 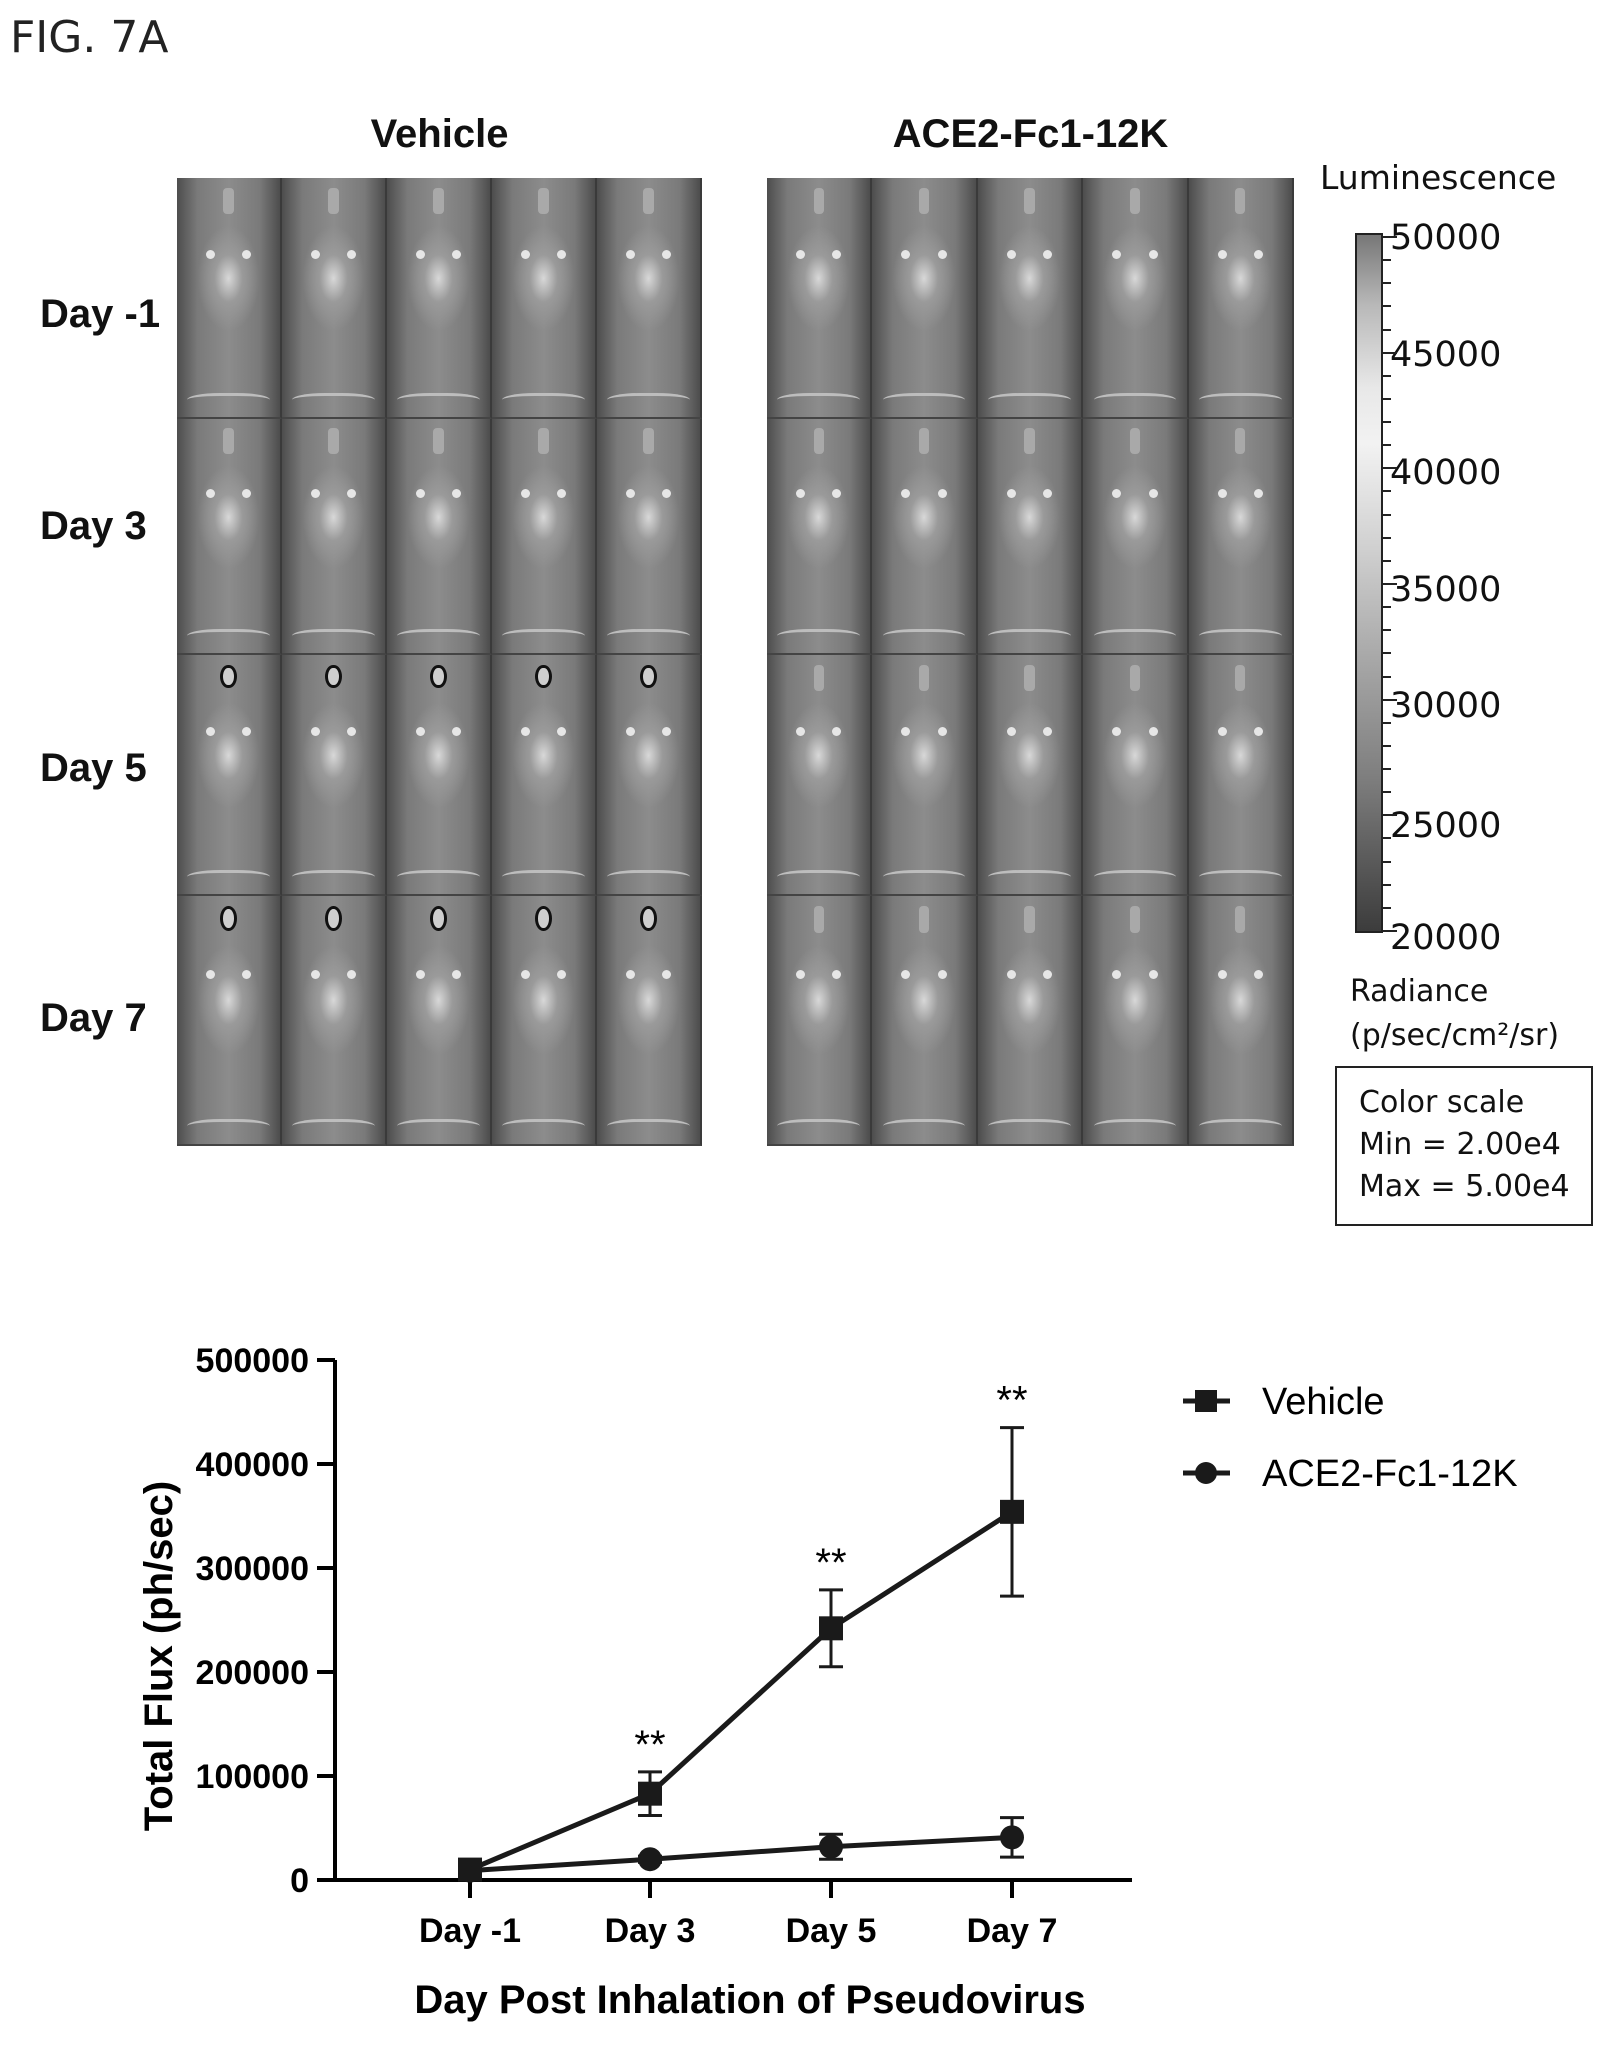 What do you see at coordinates (741, 1690) in the screenshot?
I see `series-line` at bounding box center [741, 1690].